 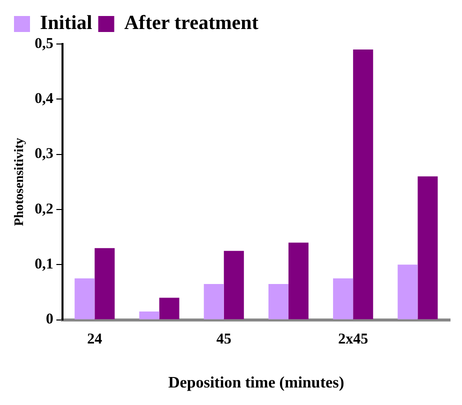 What do you see at coordinates (95, 340) in the screenshot?
I see `x-tick-label: 24` at bounding box center [95, 340].